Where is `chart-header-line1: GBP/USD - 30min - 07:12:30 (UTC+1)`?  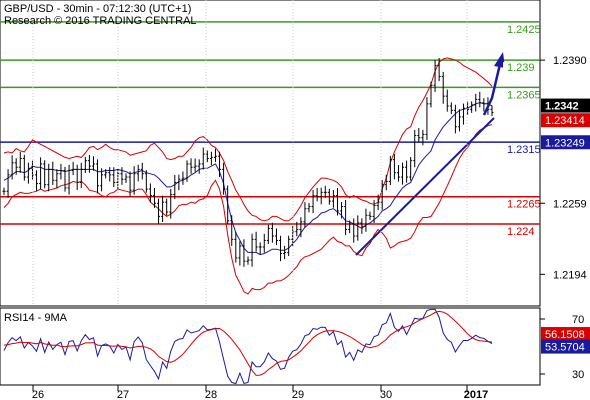
chart-header-line1: GBP/USD - 30min - 07:12:30 (UTC+1) is located at coordinates (97, 9).